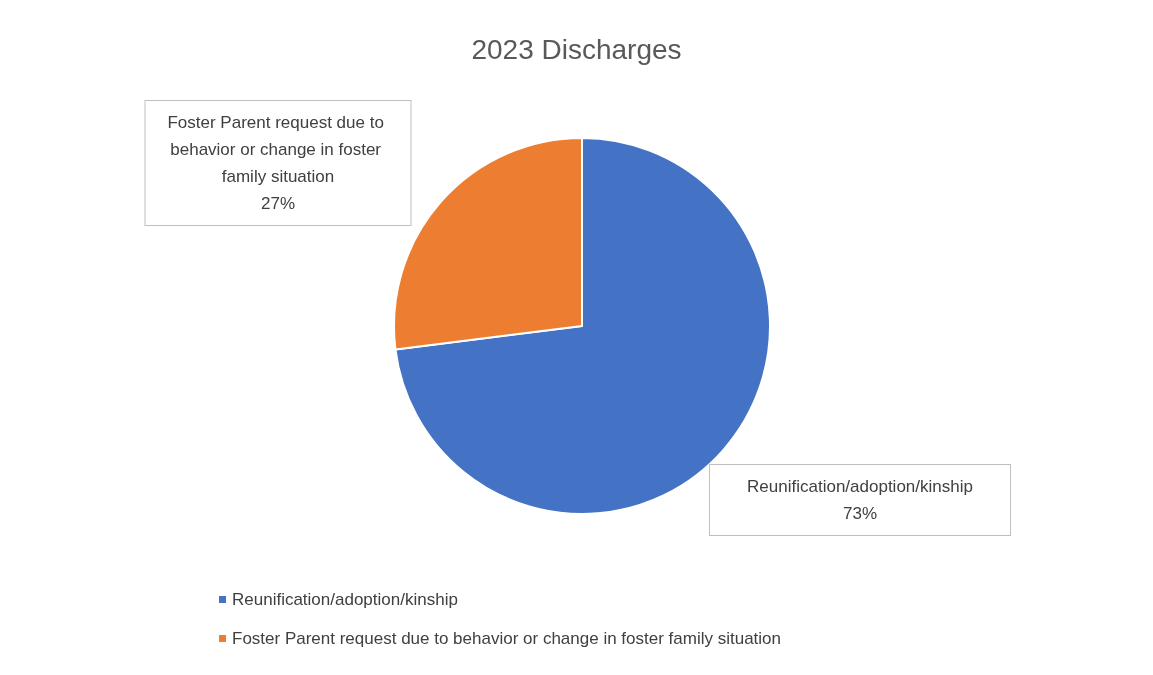 The width and height of the screenshot is (1153, 675). Describe the element at coordinates (576, 49) in the screenshot. I see `chart-title: 2023 Discharges` at that location.